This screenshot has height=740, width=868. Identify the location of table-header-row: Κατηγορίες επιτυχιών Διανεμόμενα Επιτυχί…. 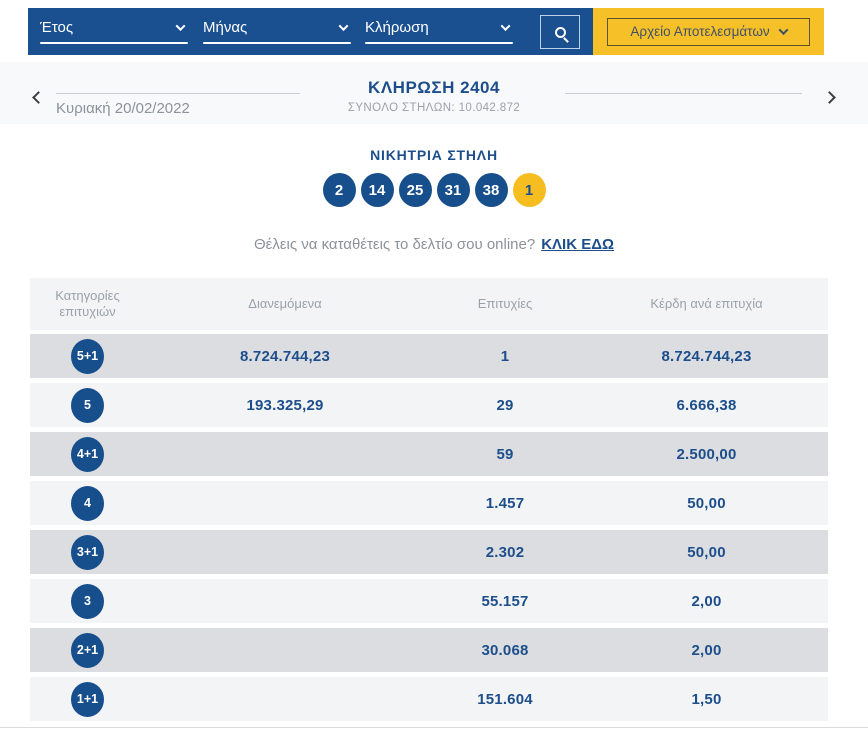
(429, 304).